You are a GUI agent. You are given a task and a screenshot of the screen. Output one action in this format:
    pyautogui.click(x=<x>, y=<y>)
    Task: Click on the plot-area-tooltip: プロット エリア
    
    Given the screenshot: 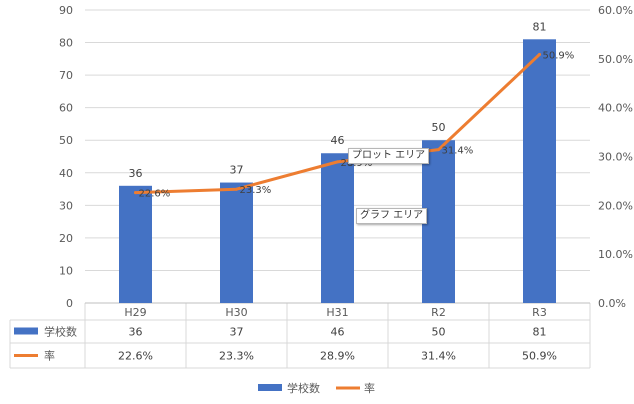 What is the action you would take?
    pyautogui.click(x=389, y=156)
    